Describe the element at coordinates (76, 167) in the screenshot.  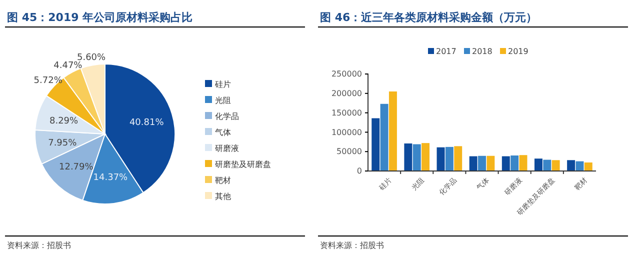
I see `data-label: 12.79%` at that location.